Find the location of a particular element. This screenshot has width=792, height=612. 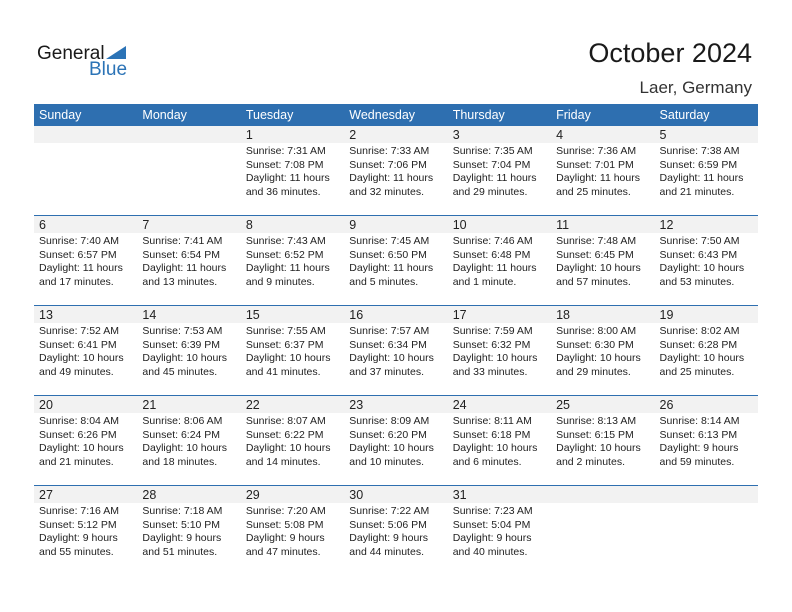

sunset: Sunset: 6:59 PM is located at coordinates (698, 164).